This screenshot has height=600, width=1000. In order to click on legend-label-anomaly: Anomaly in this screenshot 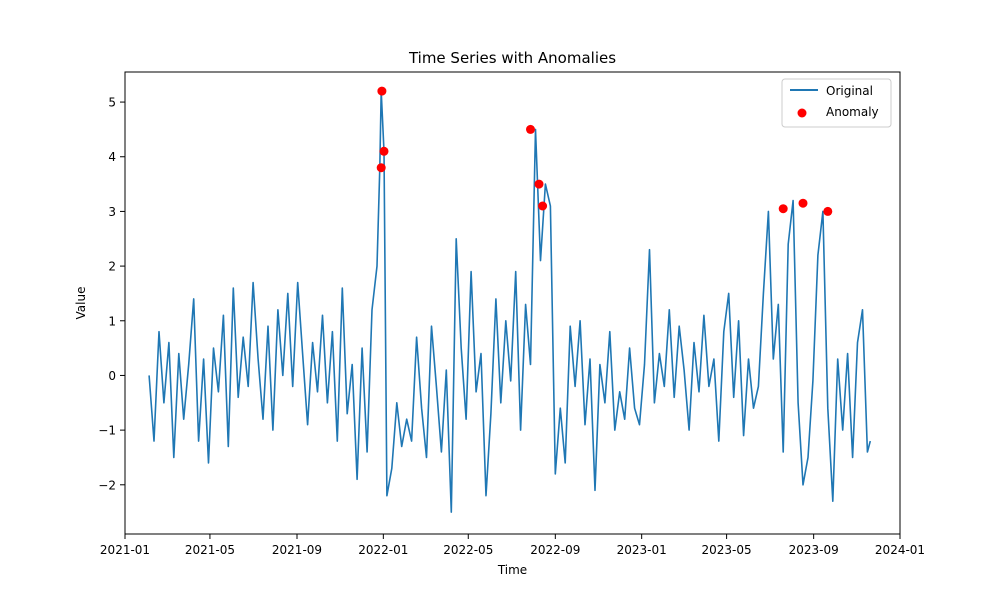, I will do `click(852, 112)`.